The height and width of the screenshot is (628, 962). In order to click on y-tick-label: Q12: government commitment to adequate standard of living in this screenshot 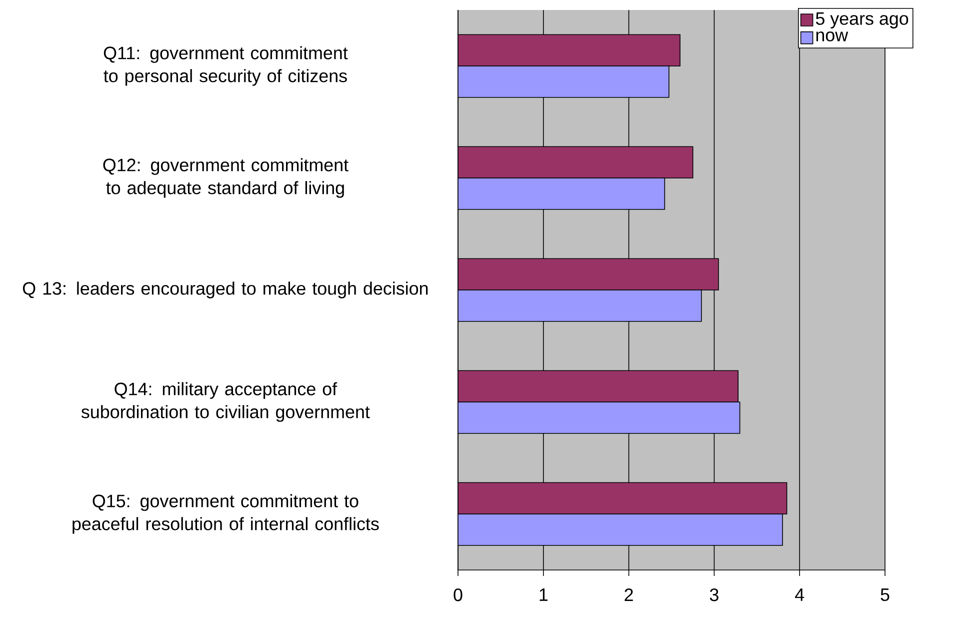, I will do `click(225, 178)`.